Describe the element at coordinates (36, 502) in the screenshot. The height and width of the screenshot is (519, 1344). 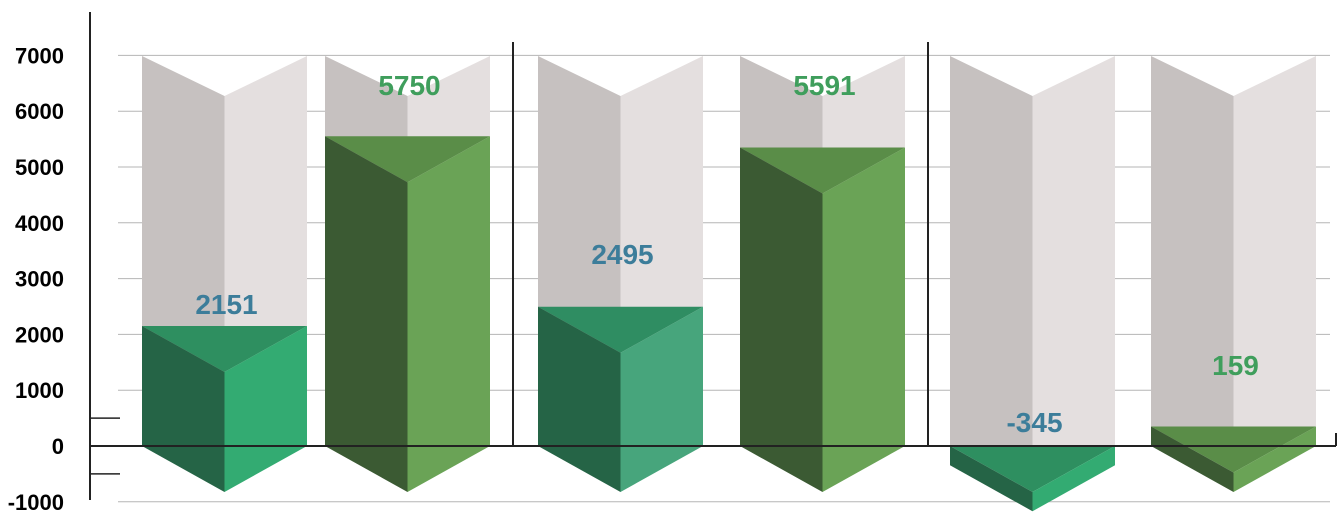
I see `y-tick-label: -1000` at that location.